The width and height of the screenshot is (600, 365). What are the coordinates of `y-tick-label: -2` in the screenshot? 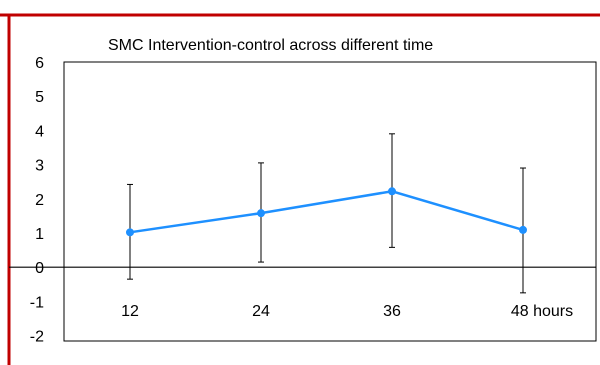 It's located at (37, 337).